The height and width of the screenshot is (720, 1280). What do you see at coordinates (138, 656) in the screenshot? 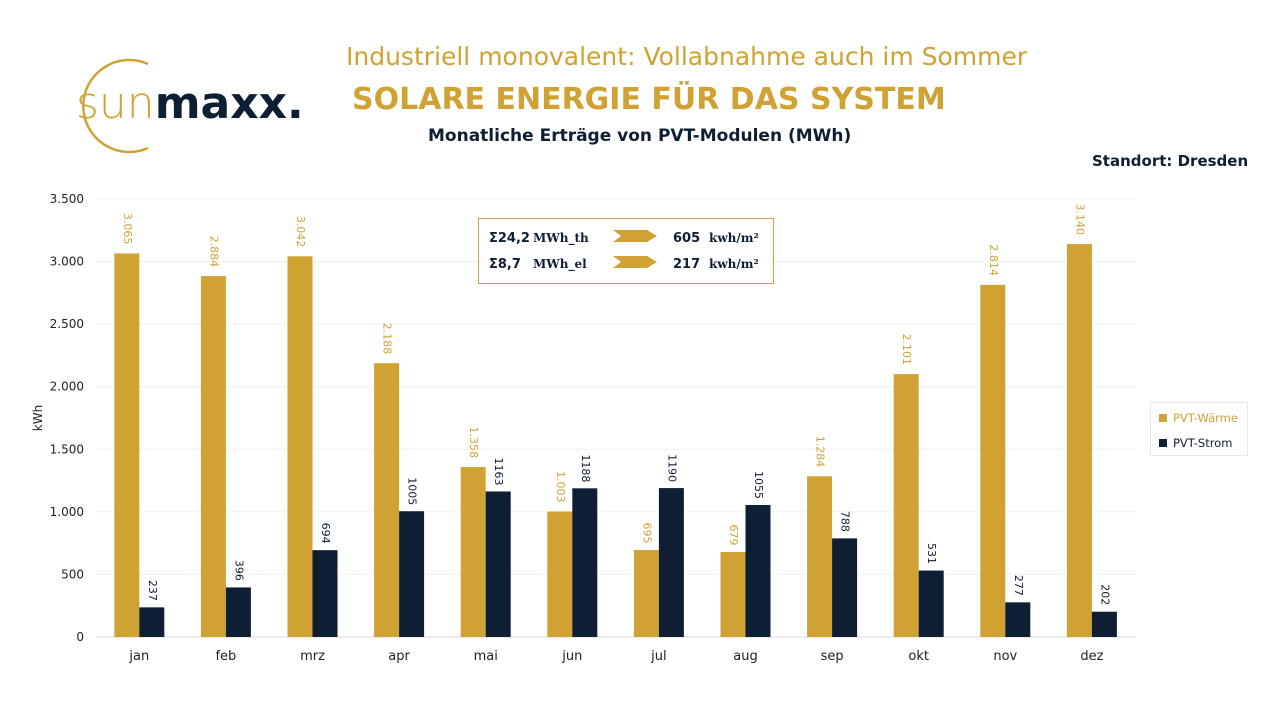
I see `x-tick-label: jan` at bounding box center [138, 656].